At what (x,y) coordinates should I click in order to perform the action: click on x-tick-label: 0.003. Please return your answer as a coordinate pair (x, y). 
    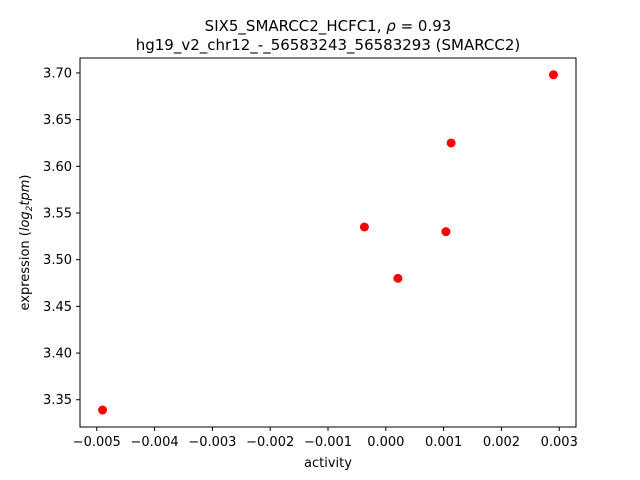
    Looking at the image, I should click on (559, 442).